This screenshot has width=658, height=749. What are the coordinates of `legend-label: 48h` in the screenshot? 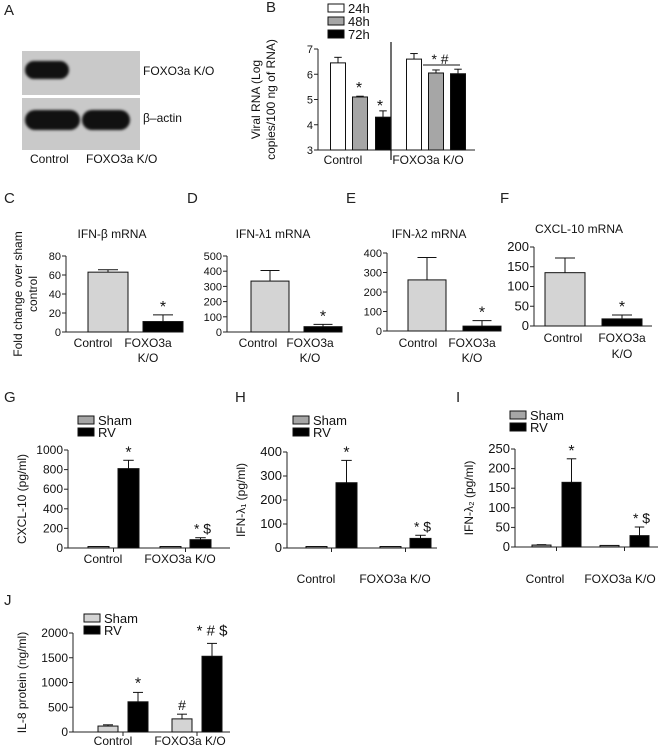 It's located at (359, 21).